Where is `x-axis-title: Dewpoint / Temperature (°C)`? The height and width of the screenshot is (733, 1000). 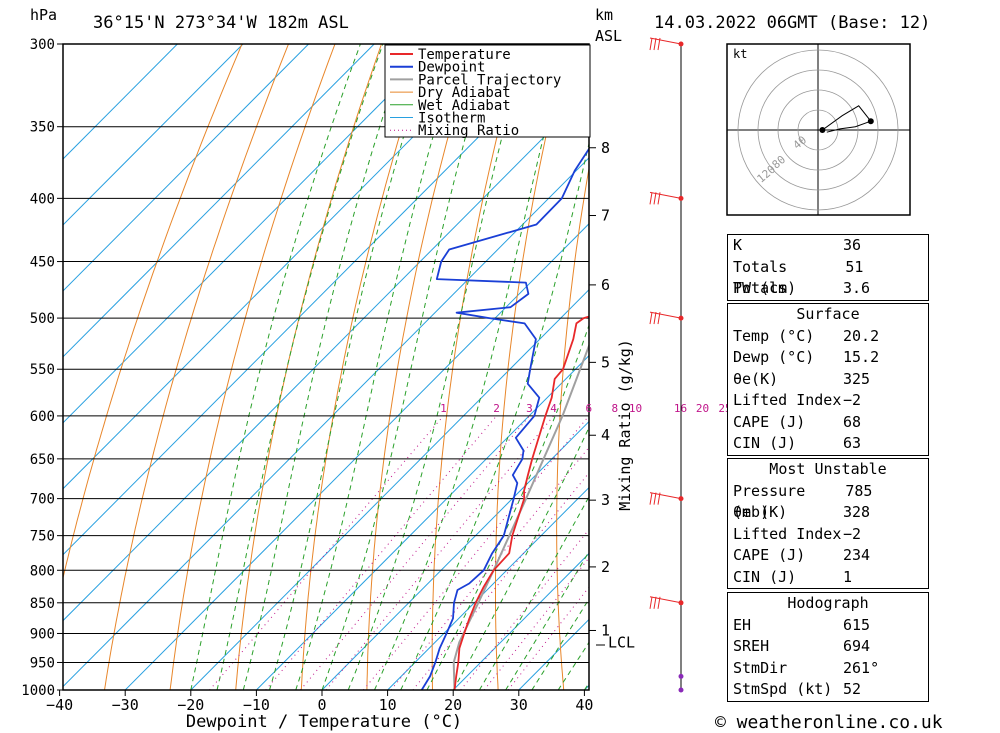 x-axis-title: Dewpoint / Temperature (°C) is located at coordinates (324, 722).